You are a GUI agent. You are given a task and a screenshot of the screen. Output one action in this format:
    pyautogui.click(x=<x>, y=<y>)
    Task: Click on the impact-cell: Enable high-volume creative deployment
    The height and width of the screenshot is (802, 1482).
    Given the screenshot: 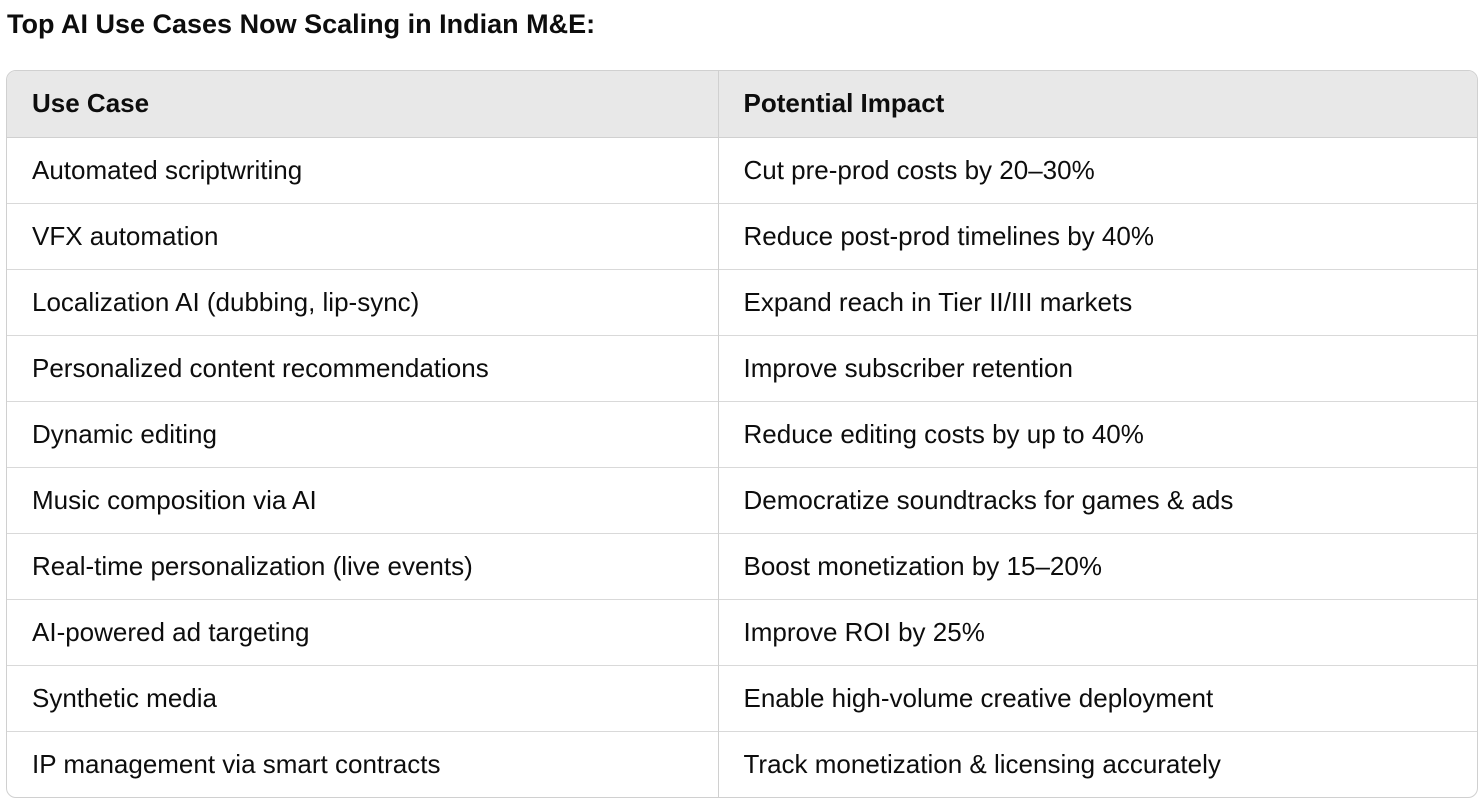 What is the action you would take?
    pyautogui.click(x=1097, y=697)
    